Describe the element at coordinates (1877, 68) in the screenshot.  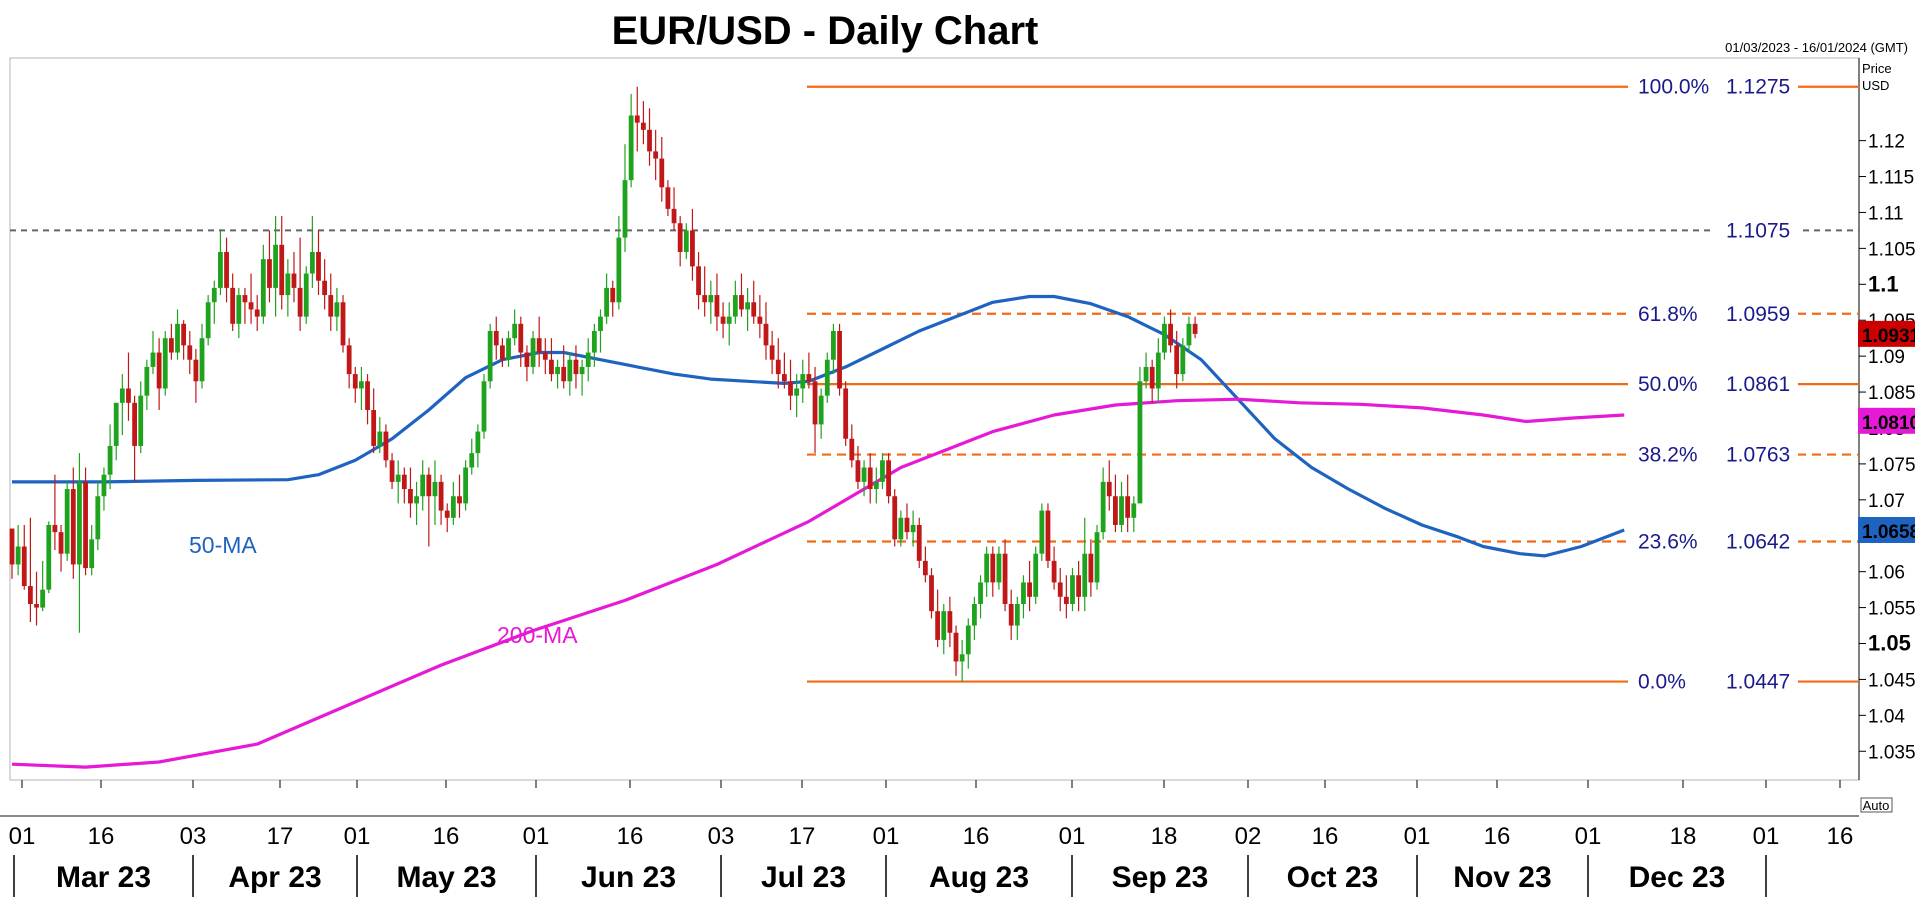
I see `y-axis-title-1: Price` at that location.